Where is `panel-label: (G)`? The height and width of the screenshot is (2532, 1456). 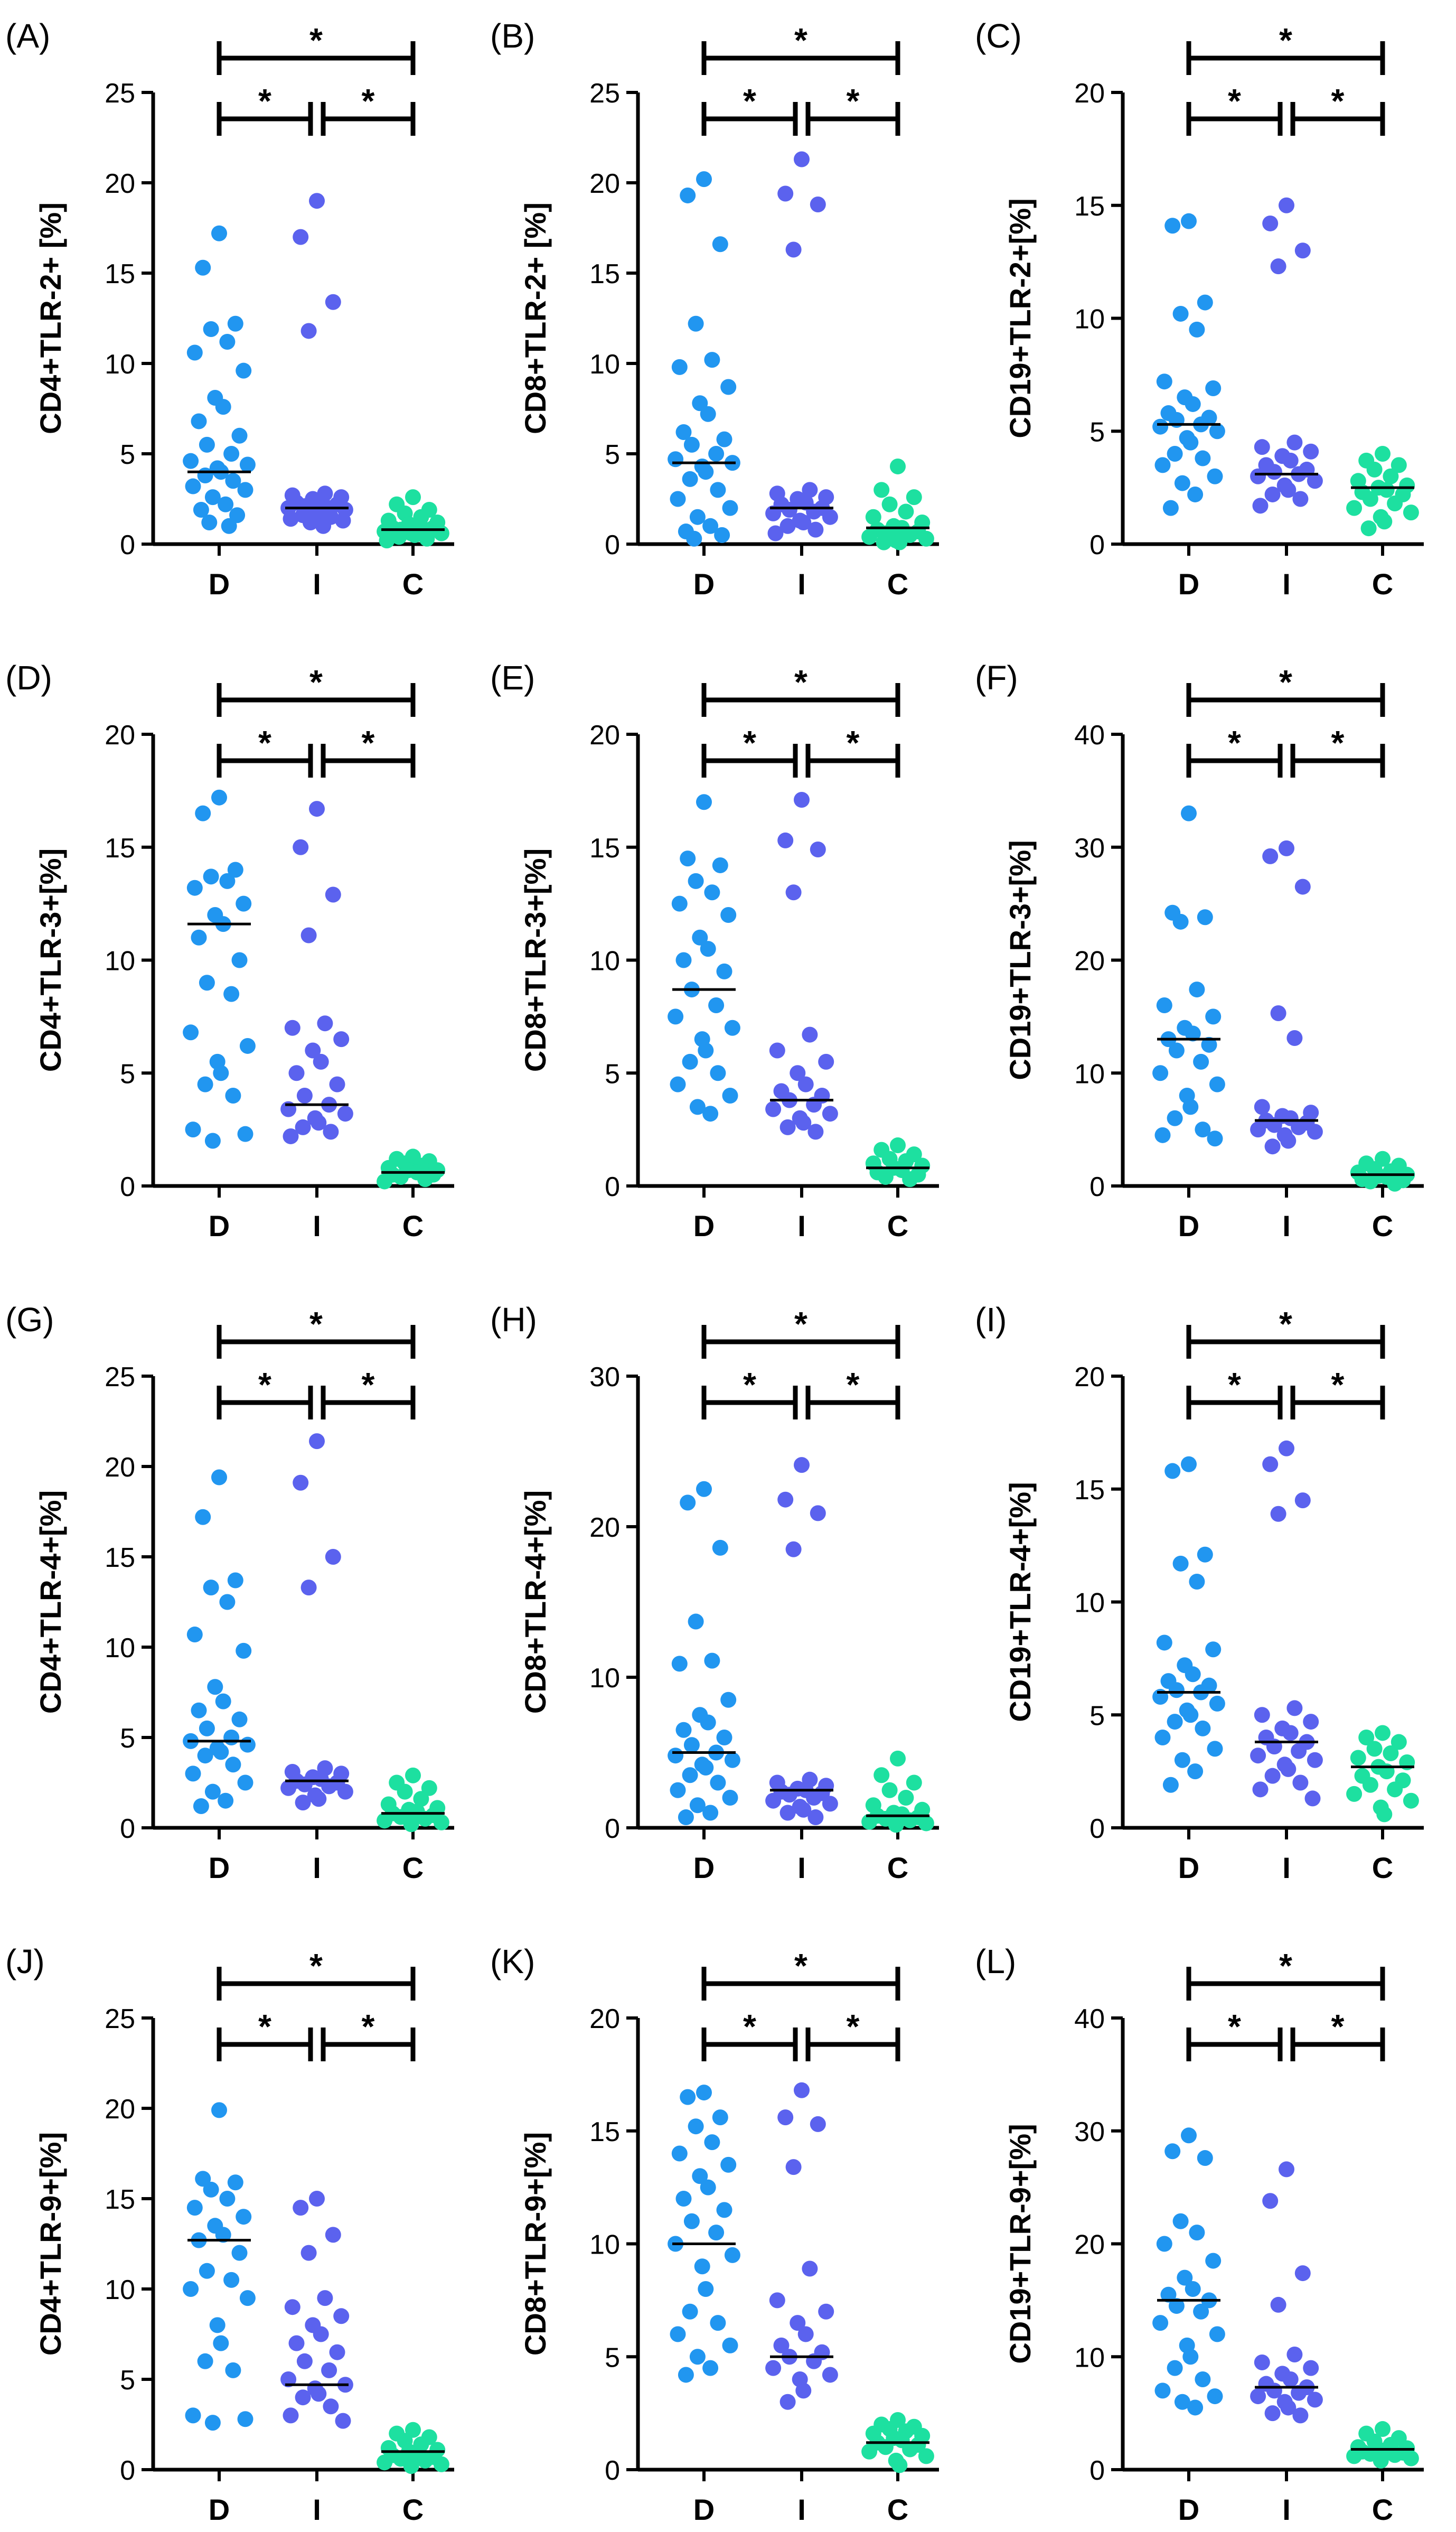
panel-label: (G) is located at coordinates (29, 1320).